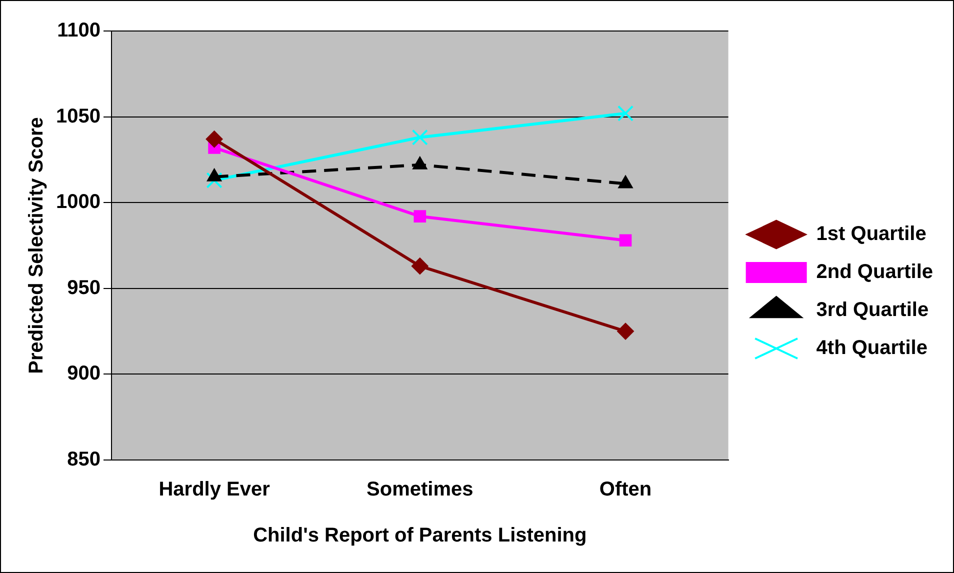 This screenshot has height=573, width=954. What do you see at coordinates (83, 287) in the screenshot?
I see `y-tick-label: 950` at bounding box center [83, 287].